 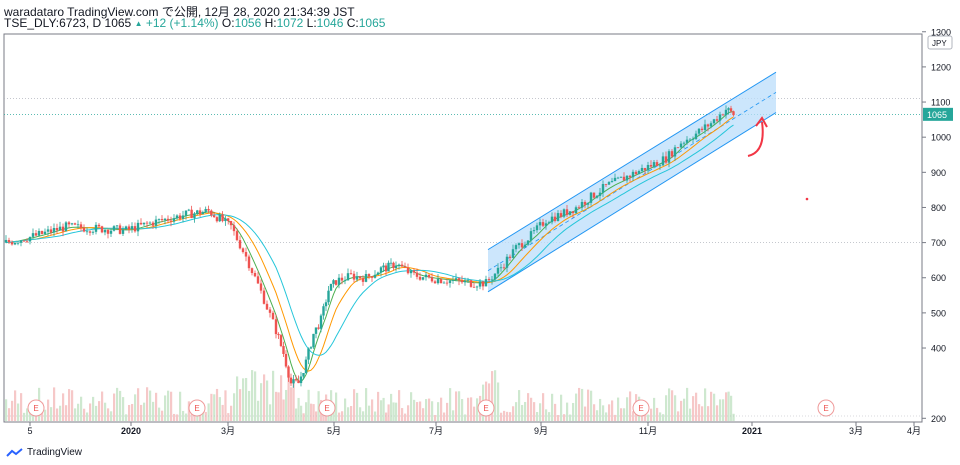 What do you see at coordinates (938, 349) in the screenshot?
I see `y-tick-label: 400` at bounding box center [938, 349].